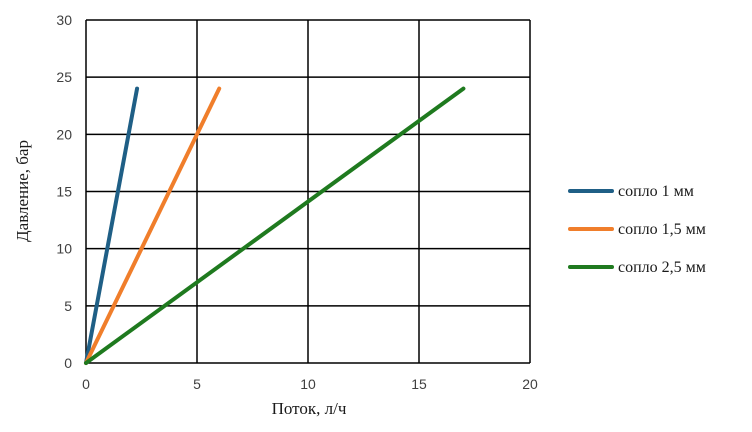 This screenshot has height=432, width=752. Describe the element at coordinates (64, 77) in the screenshot. I see `y-tick-label-25: 25` at that location.